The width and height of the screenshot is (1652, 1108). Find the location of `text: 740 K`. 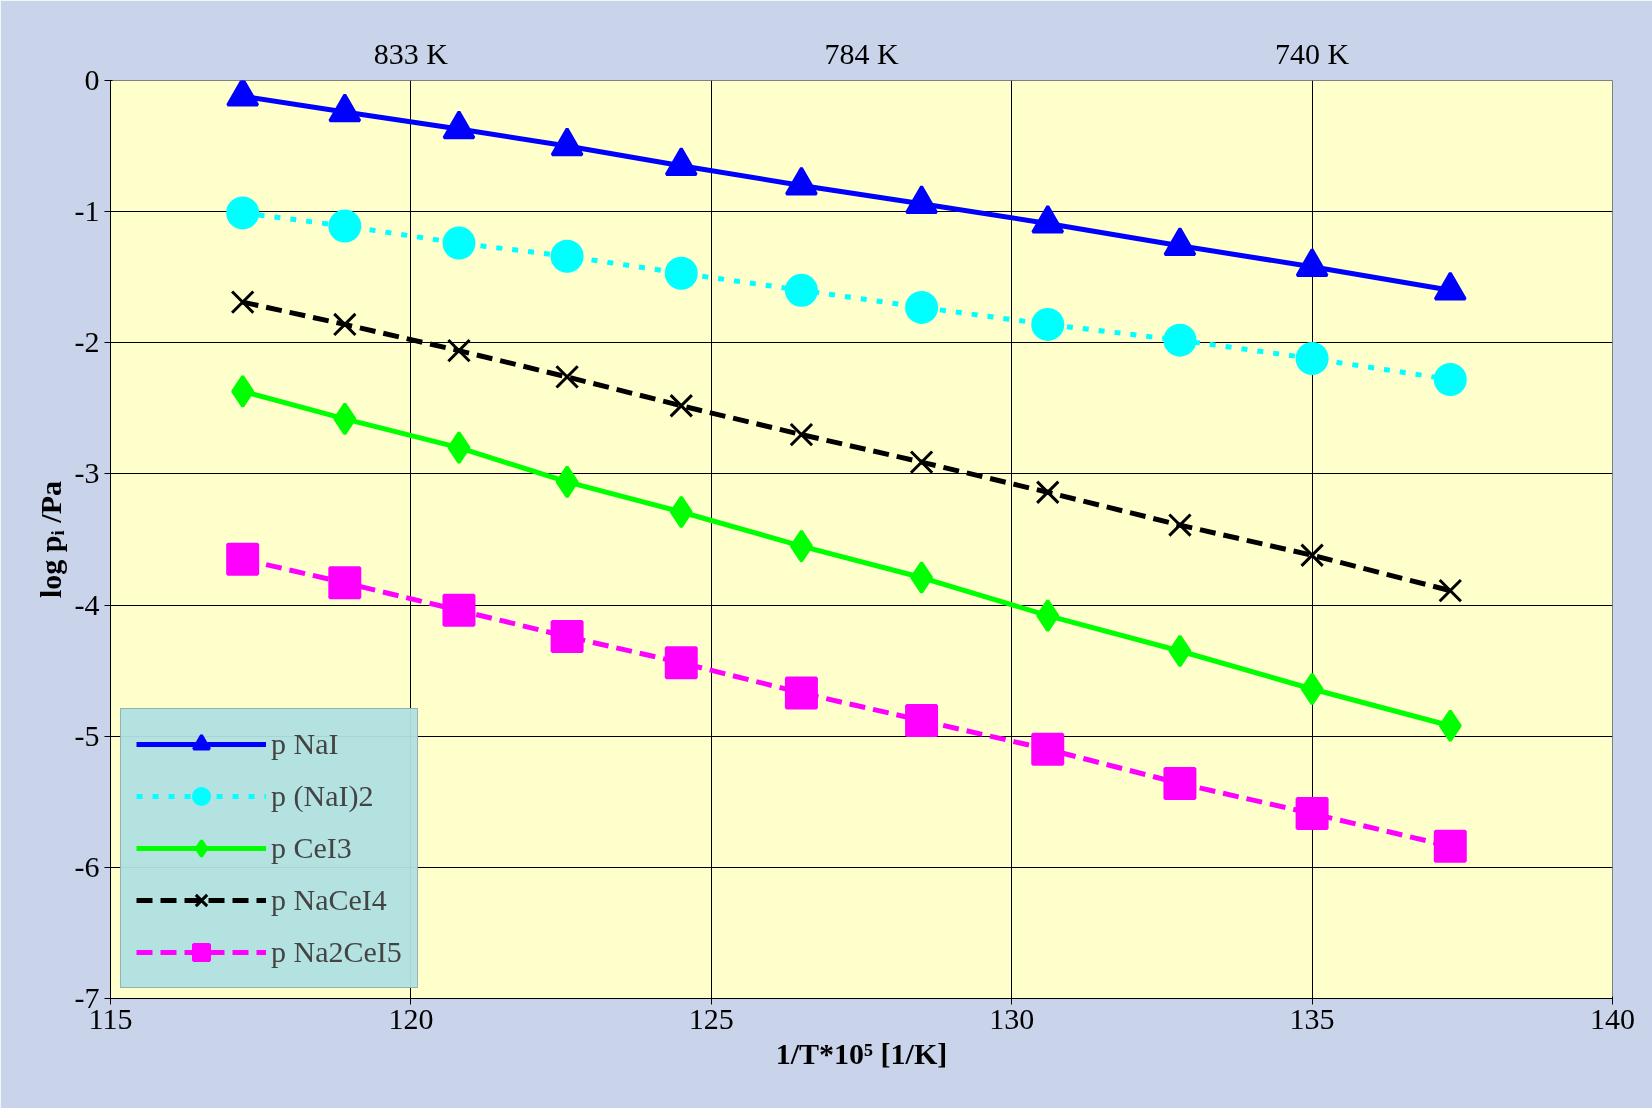

text: 740 K is located at coordinates (1312, 53).